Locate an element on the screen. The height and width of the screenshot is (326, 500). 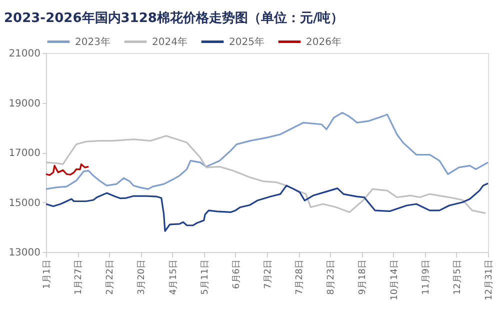
y-tick-label: 15000 is located at coordinates (24, 203).